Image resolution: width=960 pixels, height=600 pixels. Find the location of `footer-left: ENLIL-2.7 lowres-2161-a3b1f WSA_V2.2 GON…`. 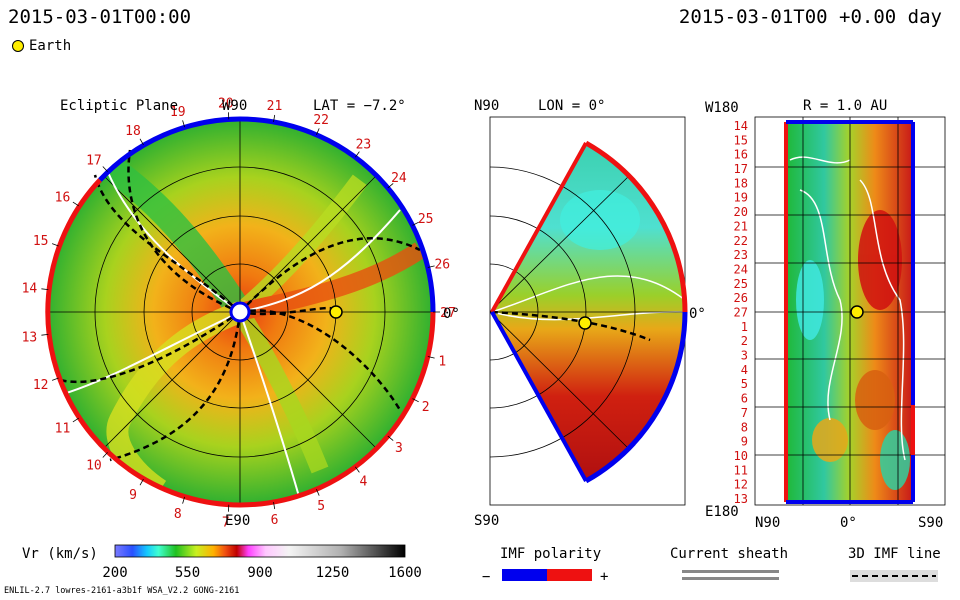

footer-left: ENLIL-2.7 lowres-2161-a3b1f WSA_V2.2 GON… is located at coordinates (122, 591).